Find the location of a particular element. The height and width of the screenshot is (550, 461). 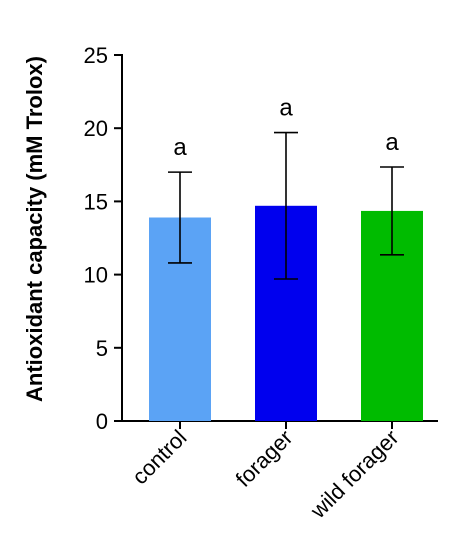

y-tick-label: 0 is located at coordinates (102, 421).